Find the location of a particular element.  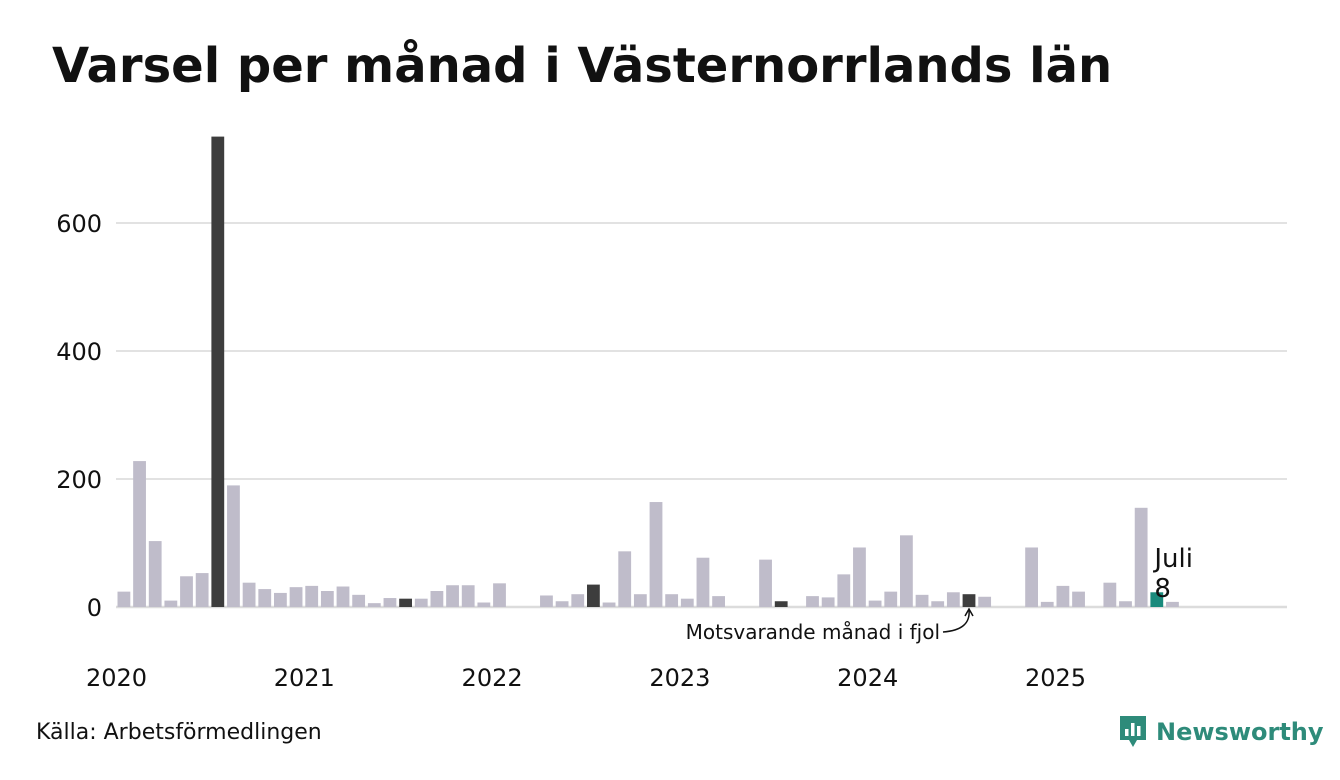

current-month-bar is located at coordinates (1157, 599).